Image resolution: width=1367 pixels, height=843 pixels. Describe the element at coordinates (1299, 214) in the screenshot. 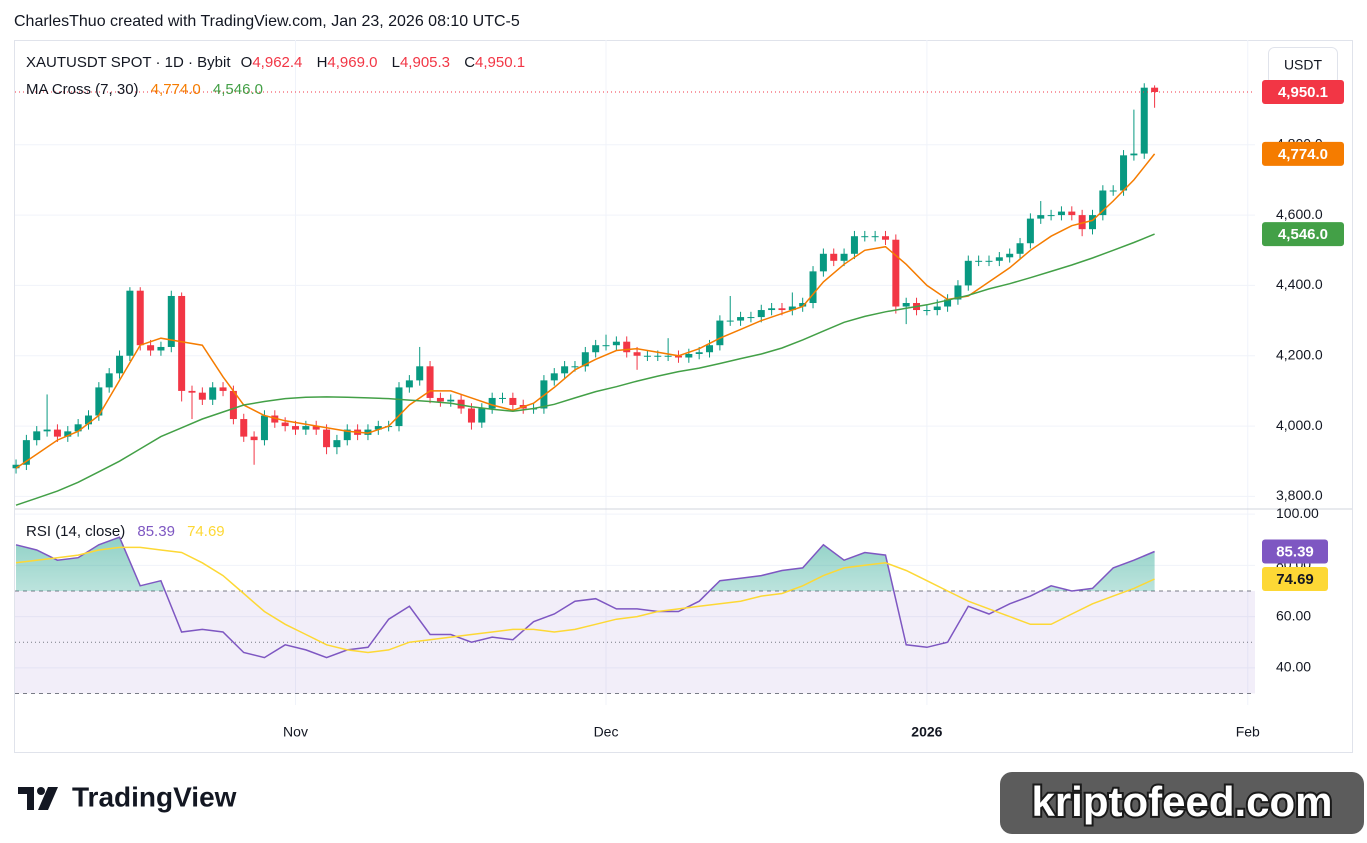

I see `y-tick-label: 4,600.0` at that location.